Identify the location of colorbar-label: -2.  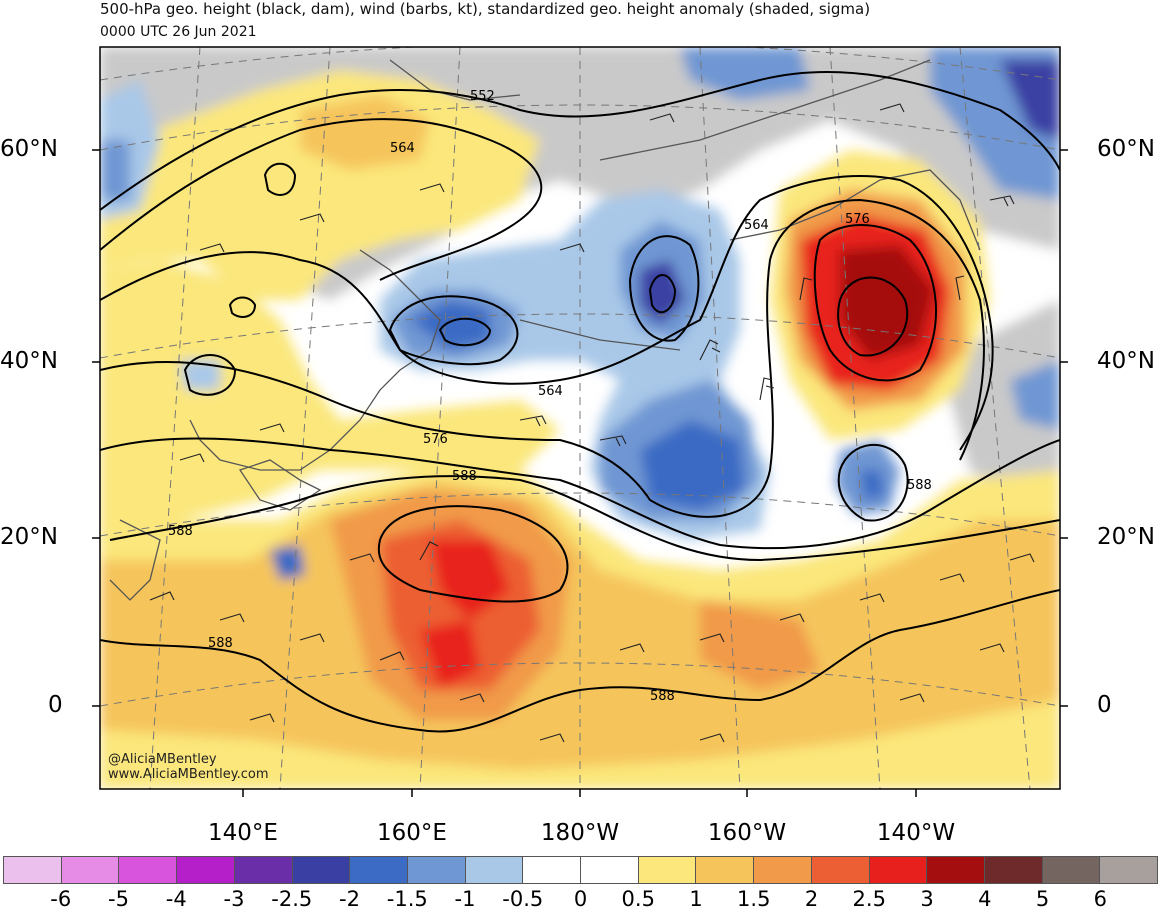
(349, 899).